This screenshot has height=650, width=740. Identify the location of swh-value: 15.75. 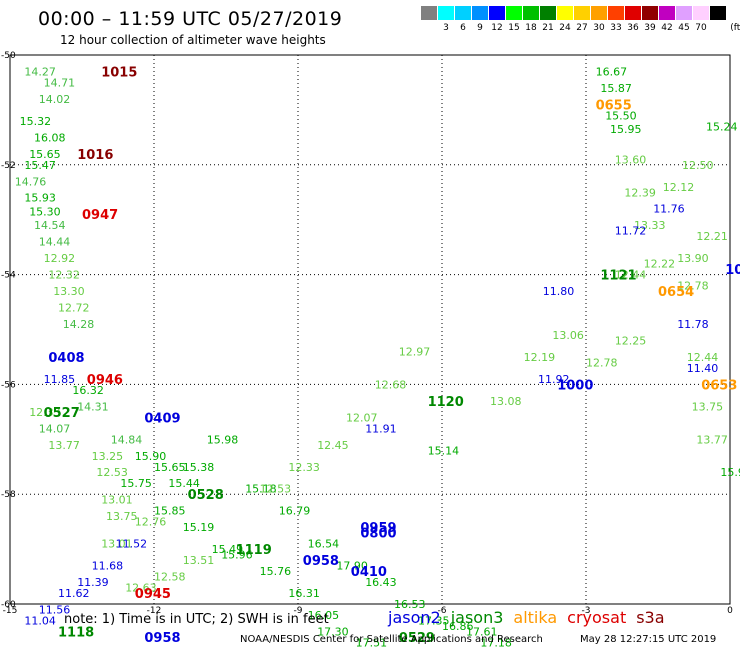
(135, 483).